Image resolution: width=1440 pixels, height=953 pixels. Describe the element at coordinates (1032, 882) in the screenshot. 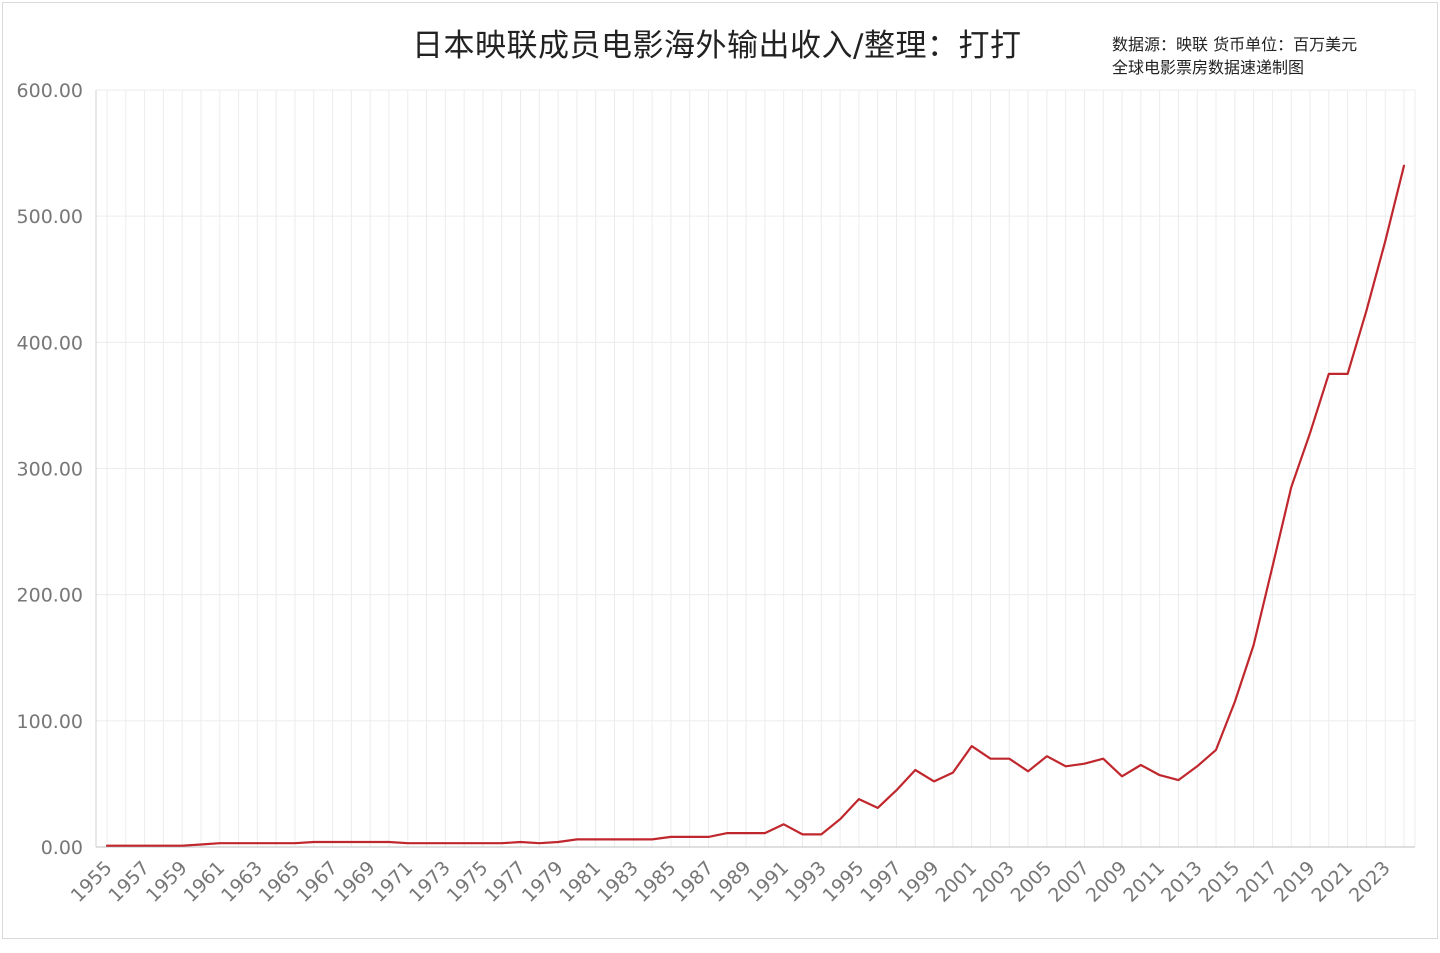

I see `x-tick-label: 2005` at that location.